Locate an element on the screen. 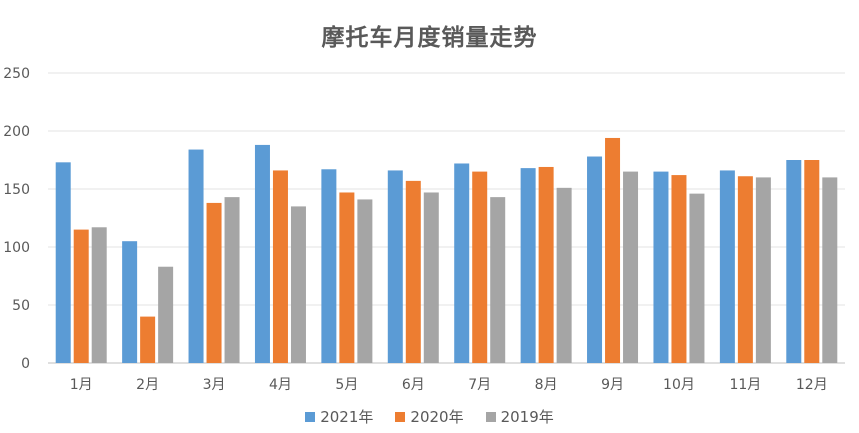 The height and width of the screenshot is (433, 859). y-tick-label: 250 is located at coordinates (16, 74).